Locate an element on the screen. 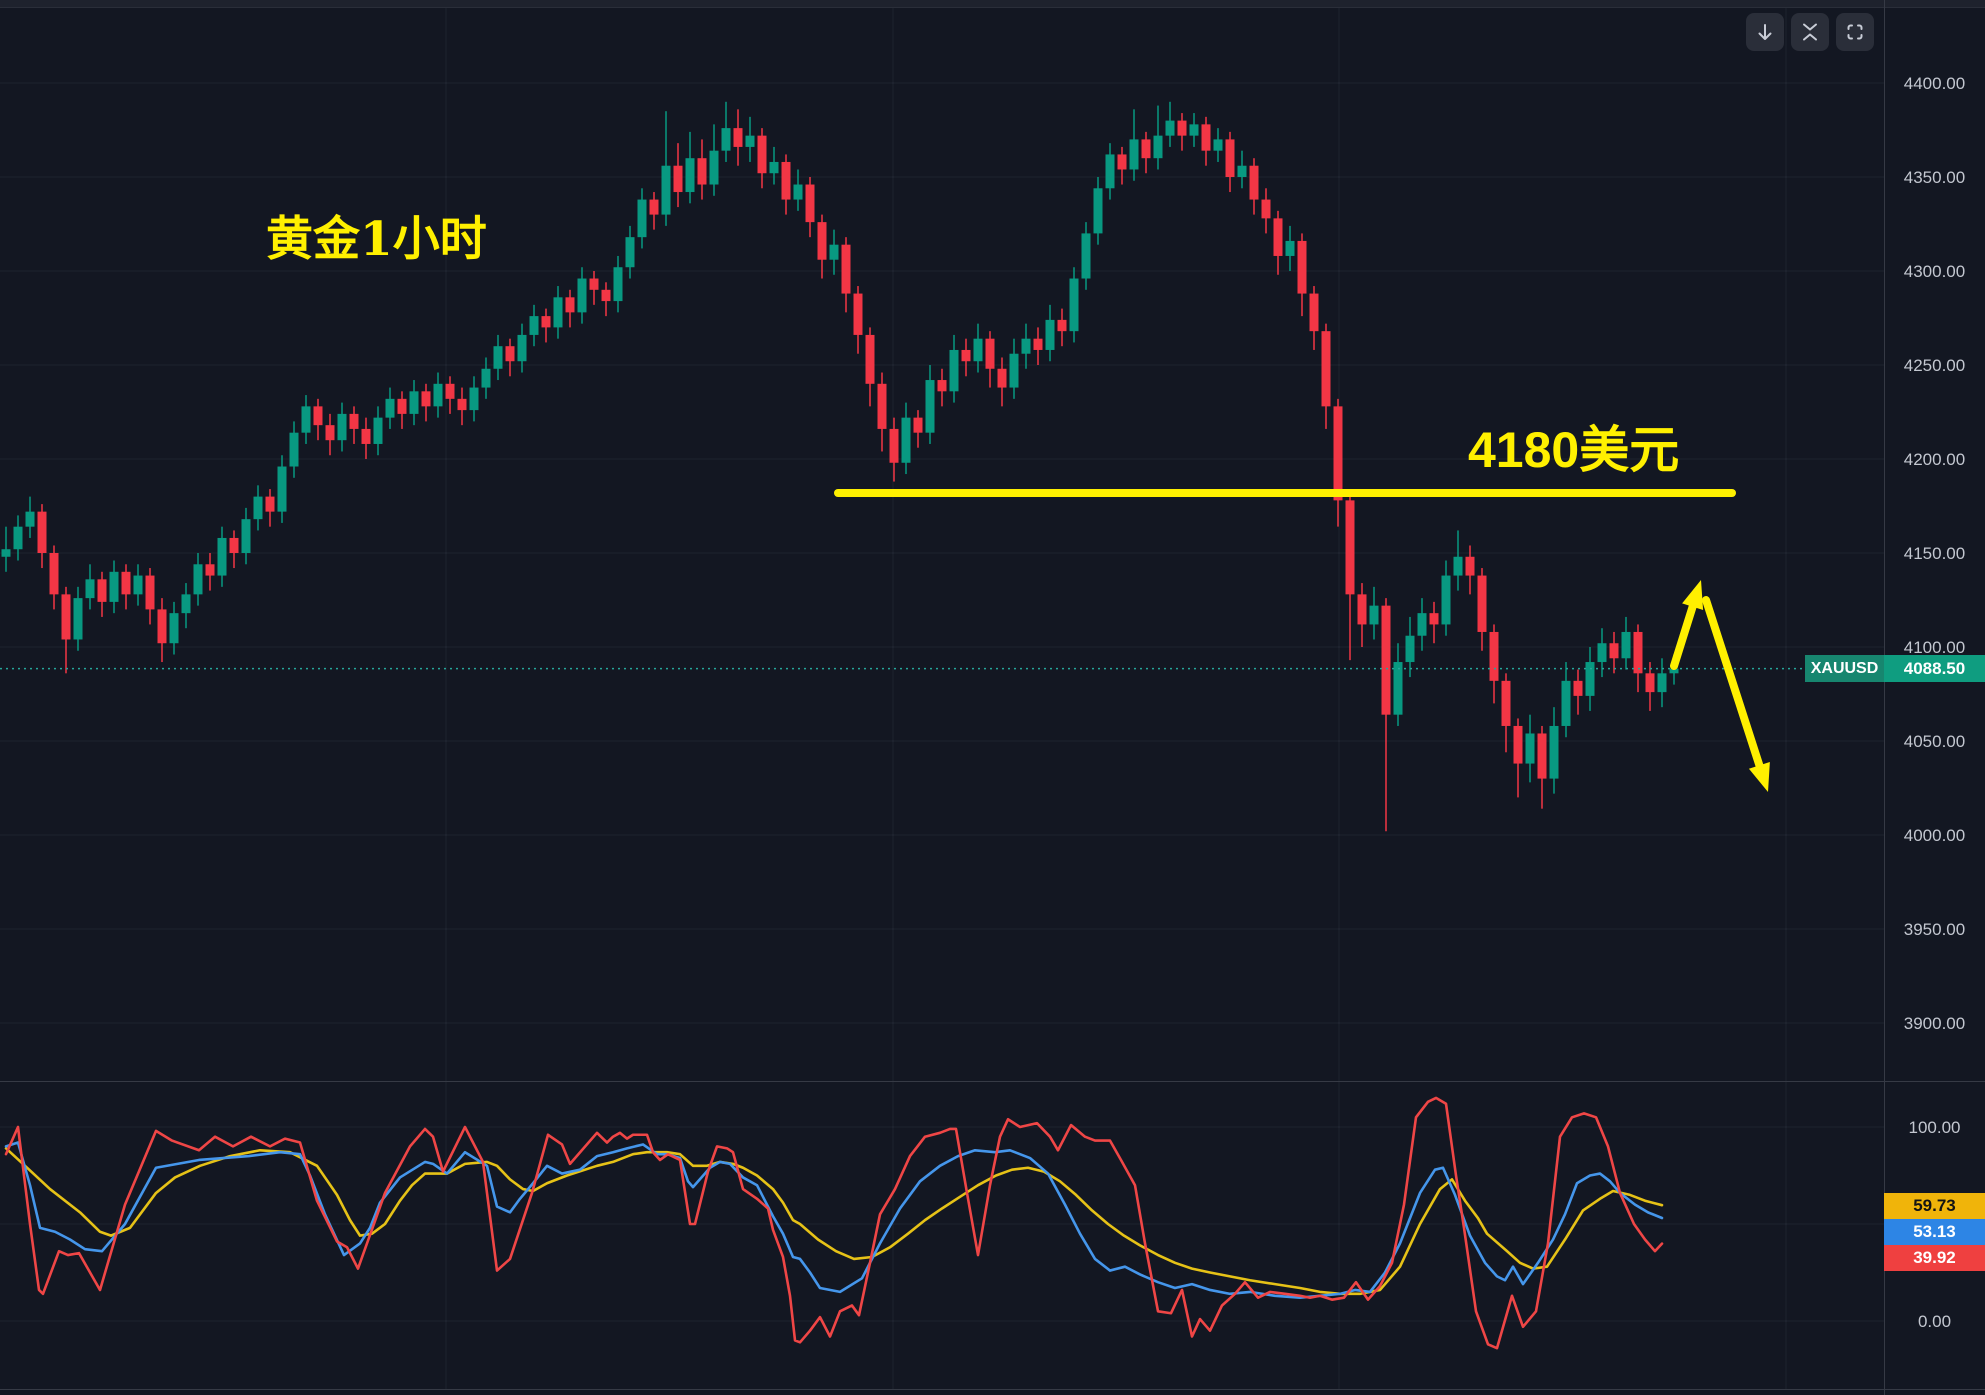 The image size is (1985, 1395). price-tick-label: 4050.00 is located at coordinates (1934, 741).